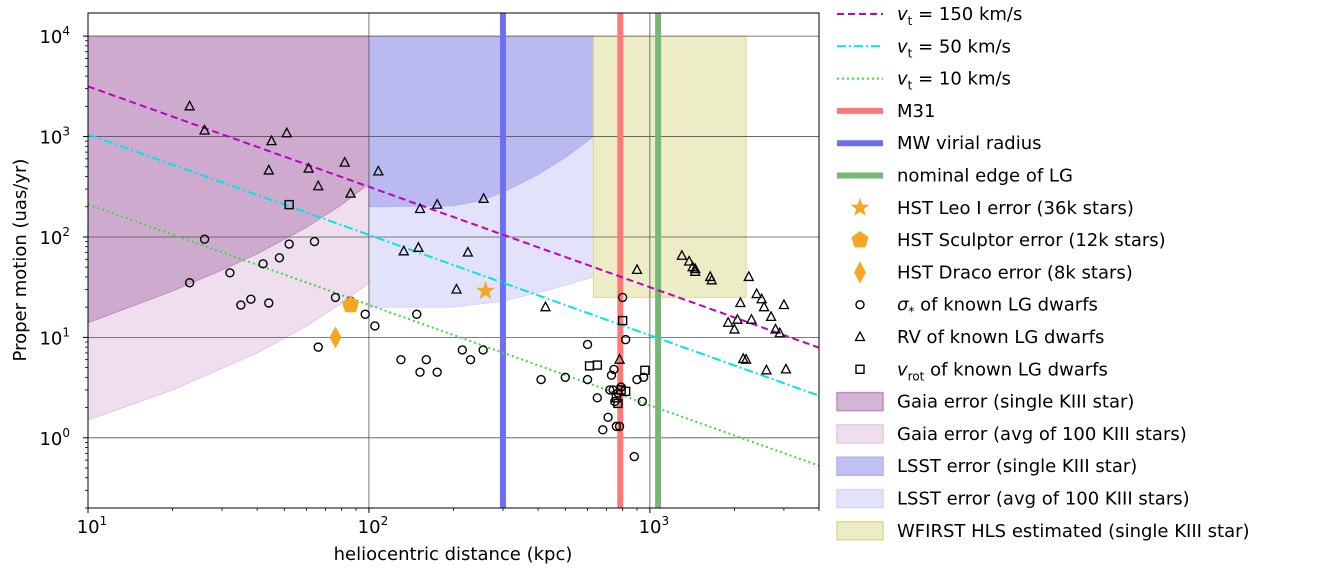 The height and width of the screenshot is (572, 1343). I want to click on legend-marker-diamond, so click(860, 272).